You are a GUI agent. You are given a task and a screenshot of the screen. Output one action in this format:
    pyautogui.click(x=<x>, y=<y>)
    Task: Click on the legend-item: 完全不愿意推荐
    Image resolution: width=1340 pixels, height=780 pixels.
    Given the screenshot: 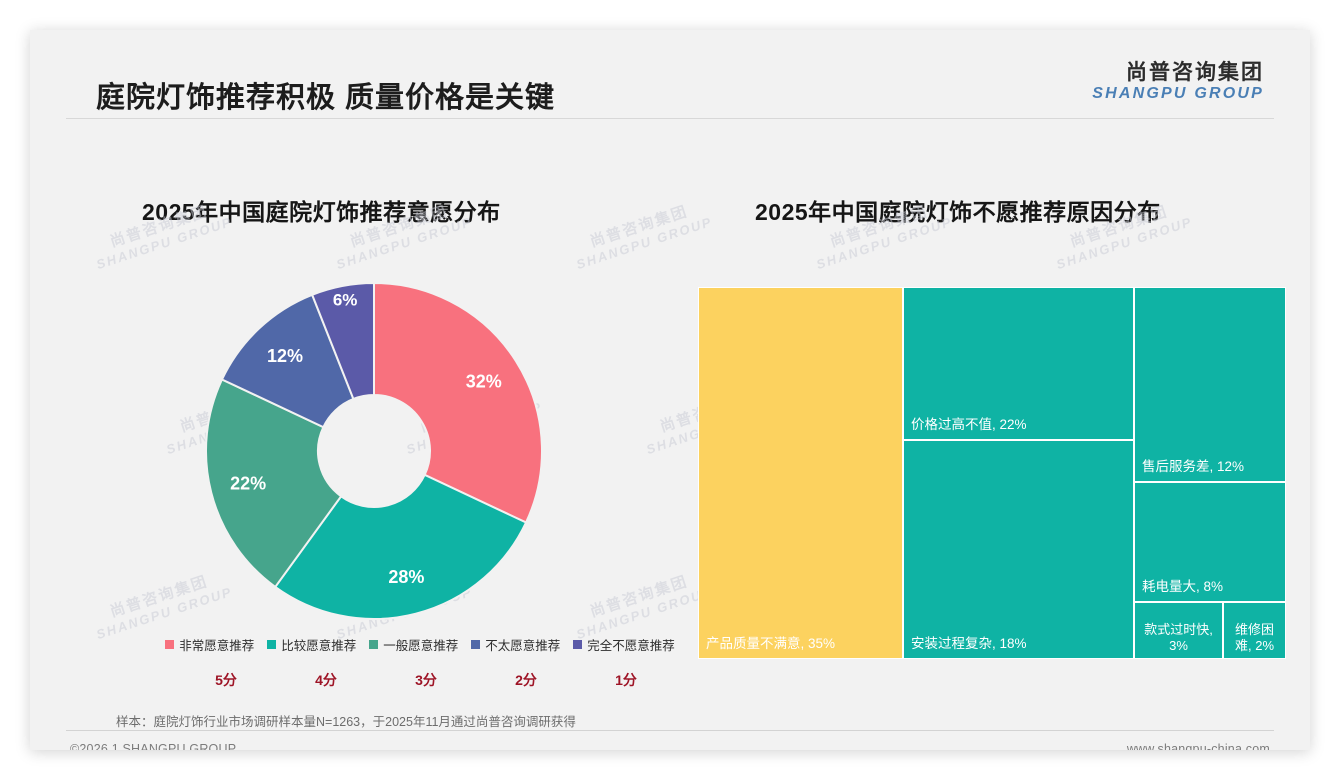 What is the action you would take?
    pyautogui.click(x=624, y=644)
    